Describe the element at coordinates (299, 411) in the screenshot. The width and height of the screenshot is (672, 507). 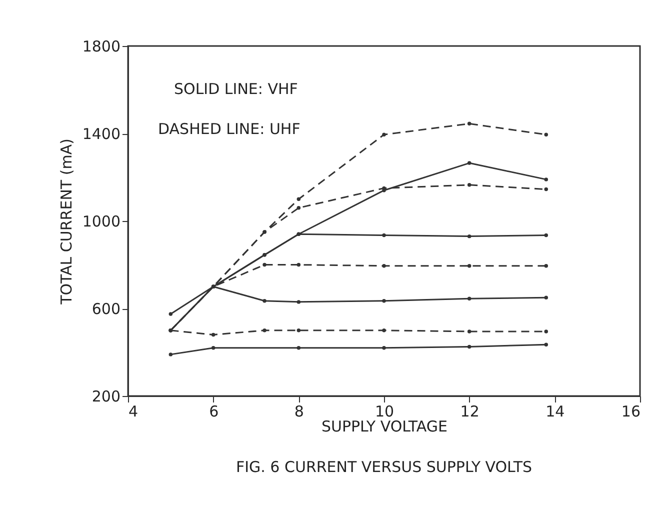
I see `x-tick-label: 8` at that location.